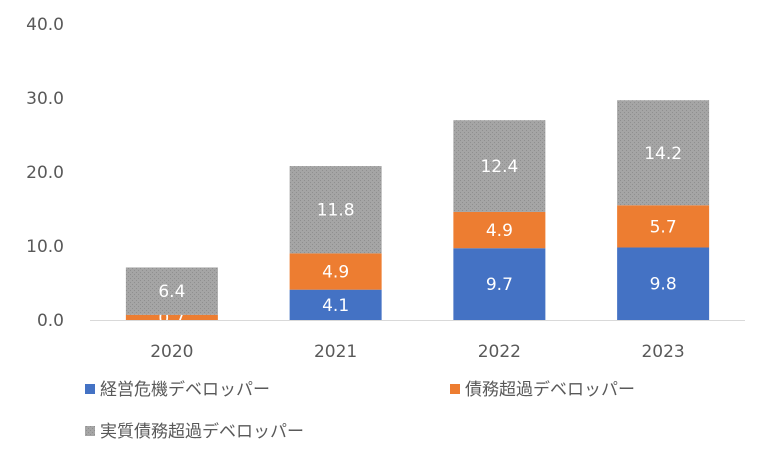 The image size is (774, 459). I want to click on data-label: 6.4, so click(171, 292).